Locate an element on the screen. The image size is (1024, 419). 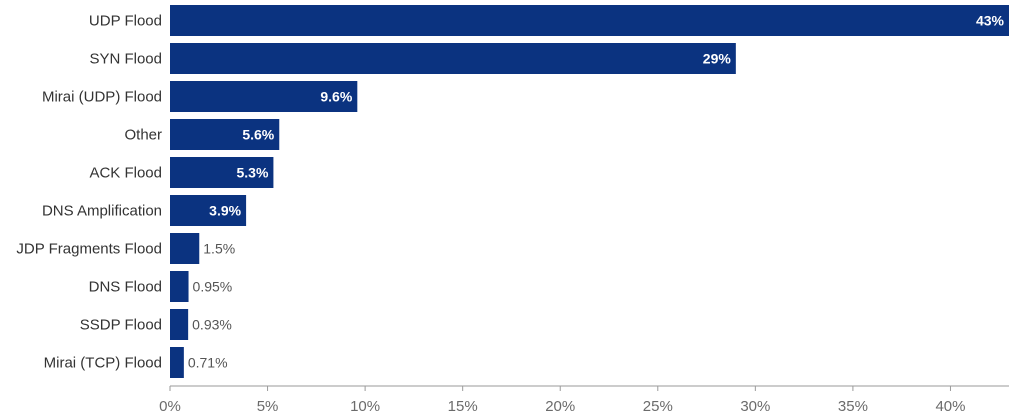
x-axis: 0% 5% 10% 15% 20% 25% 30% 35% 40% is located at coordinates (584, 400).